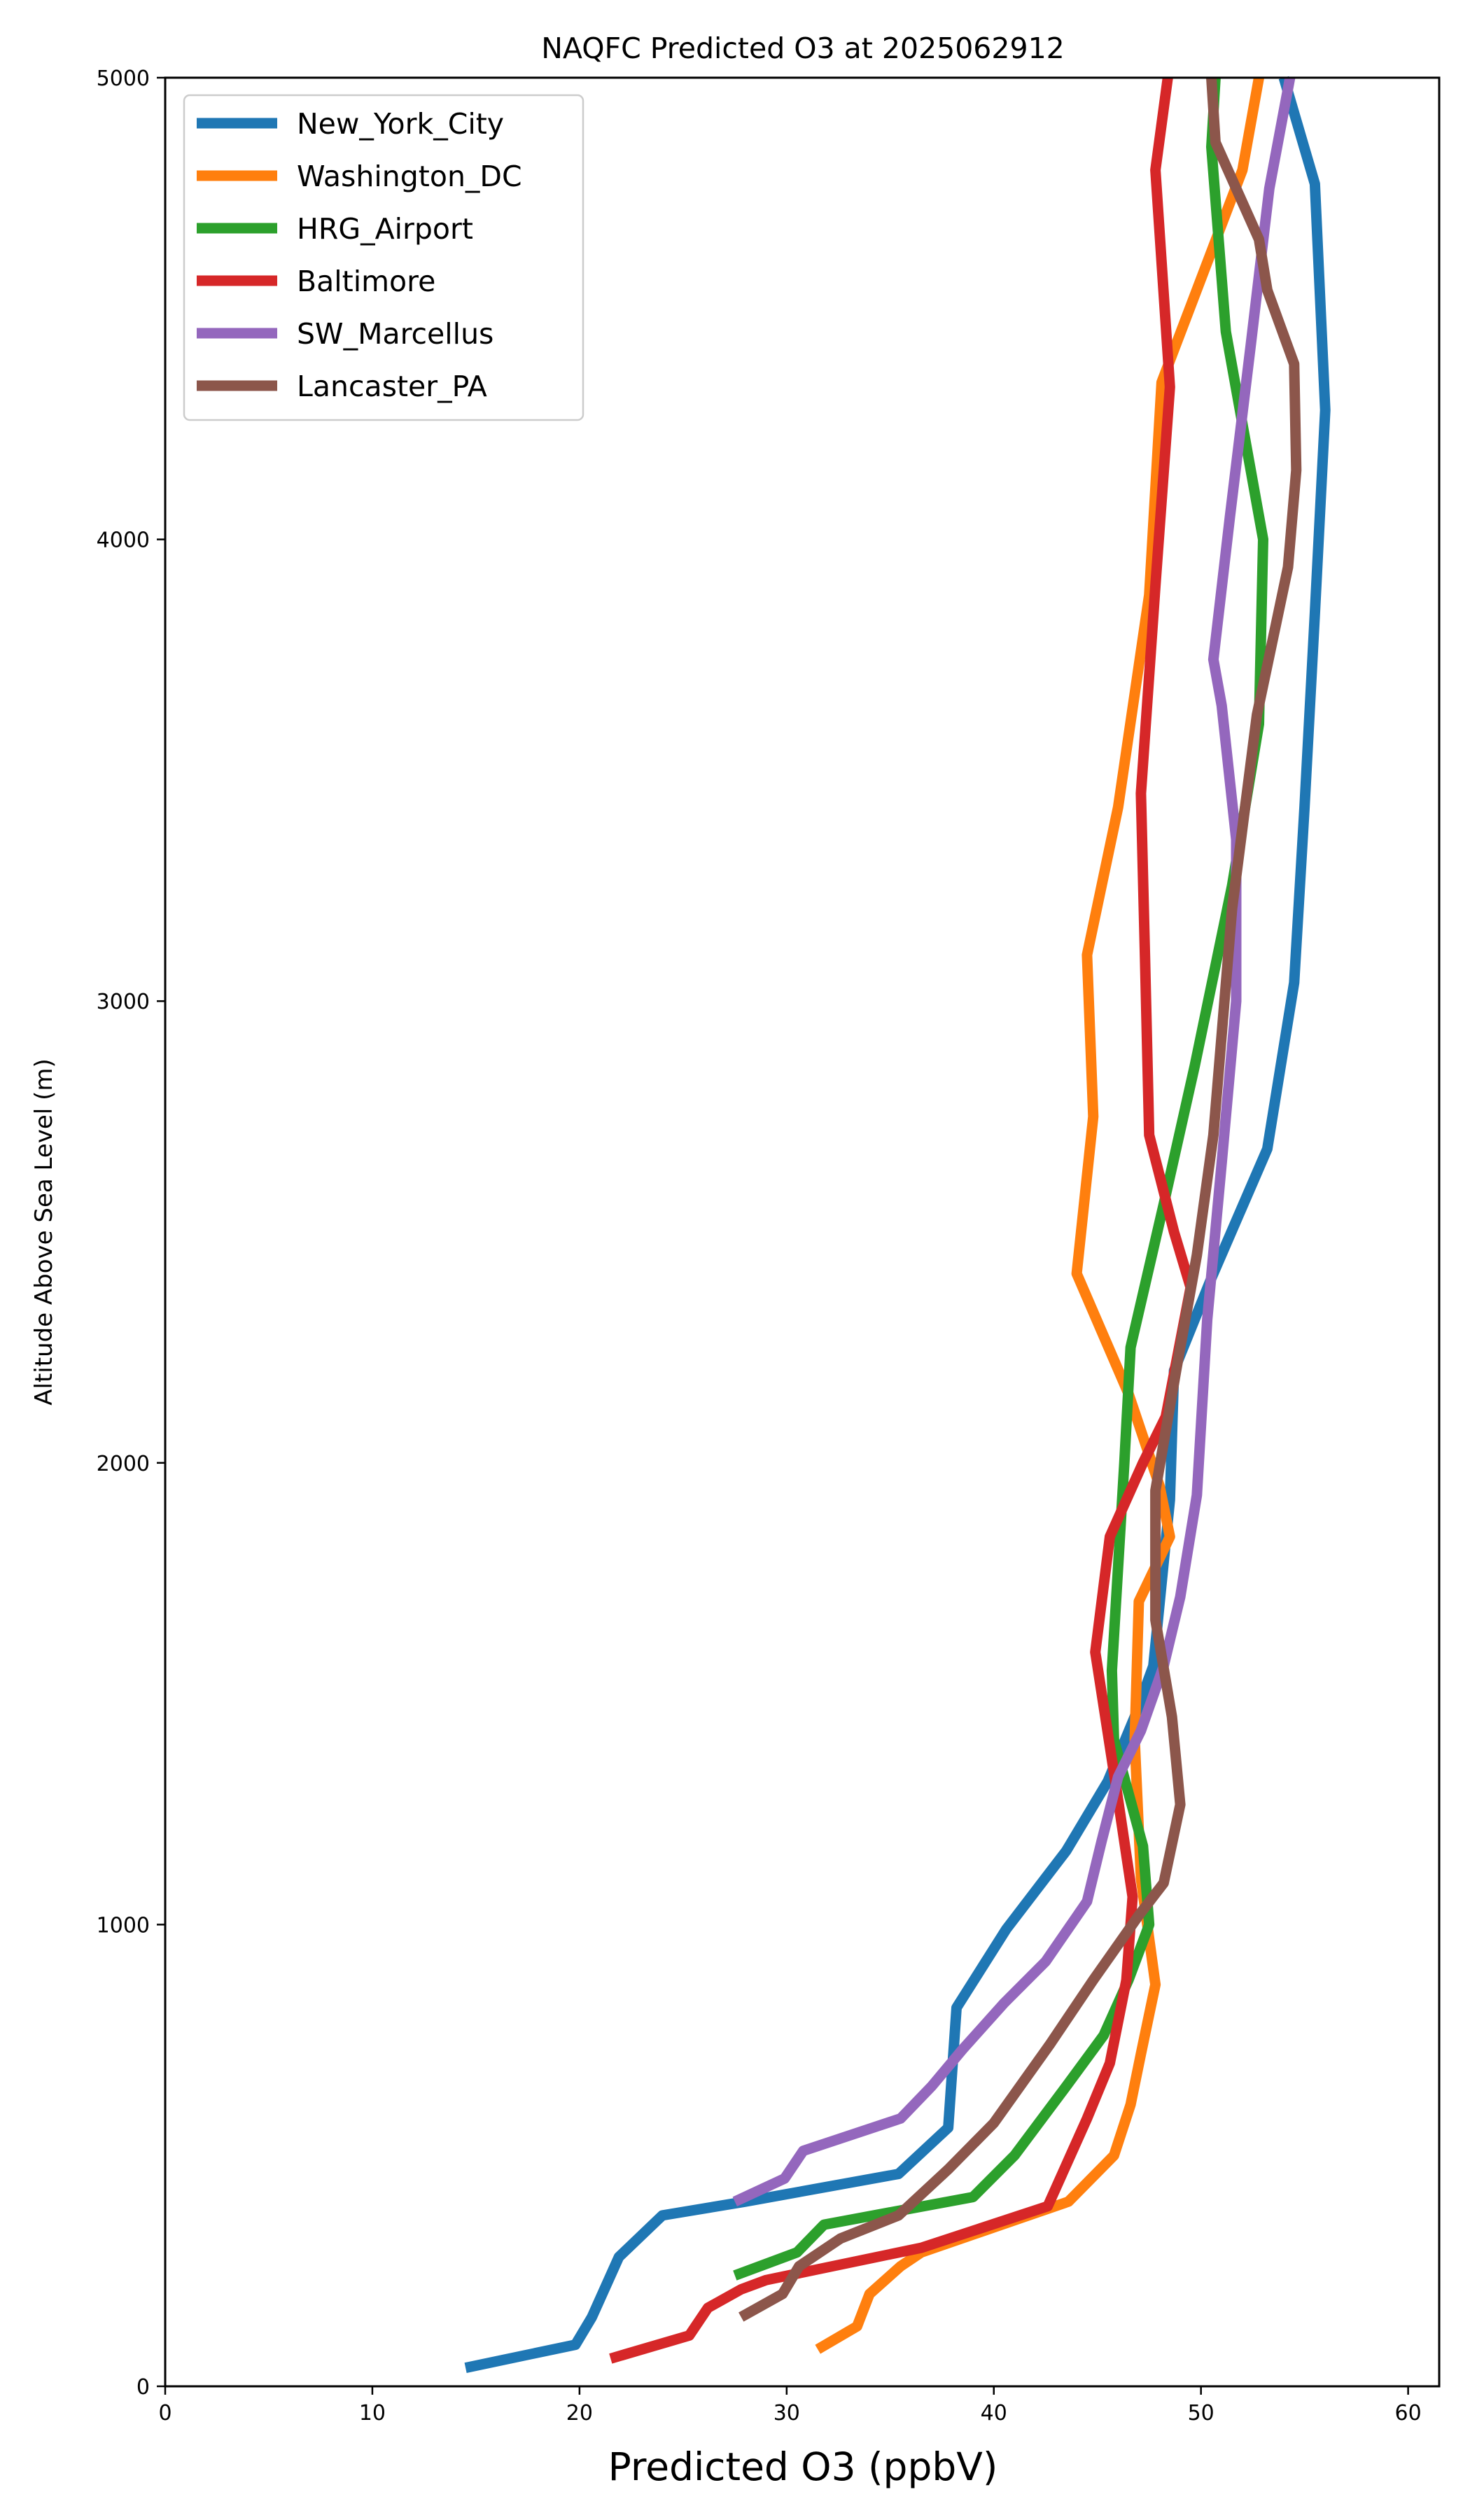  I want to click on y-tick-label: 0, so click(143, 2387).